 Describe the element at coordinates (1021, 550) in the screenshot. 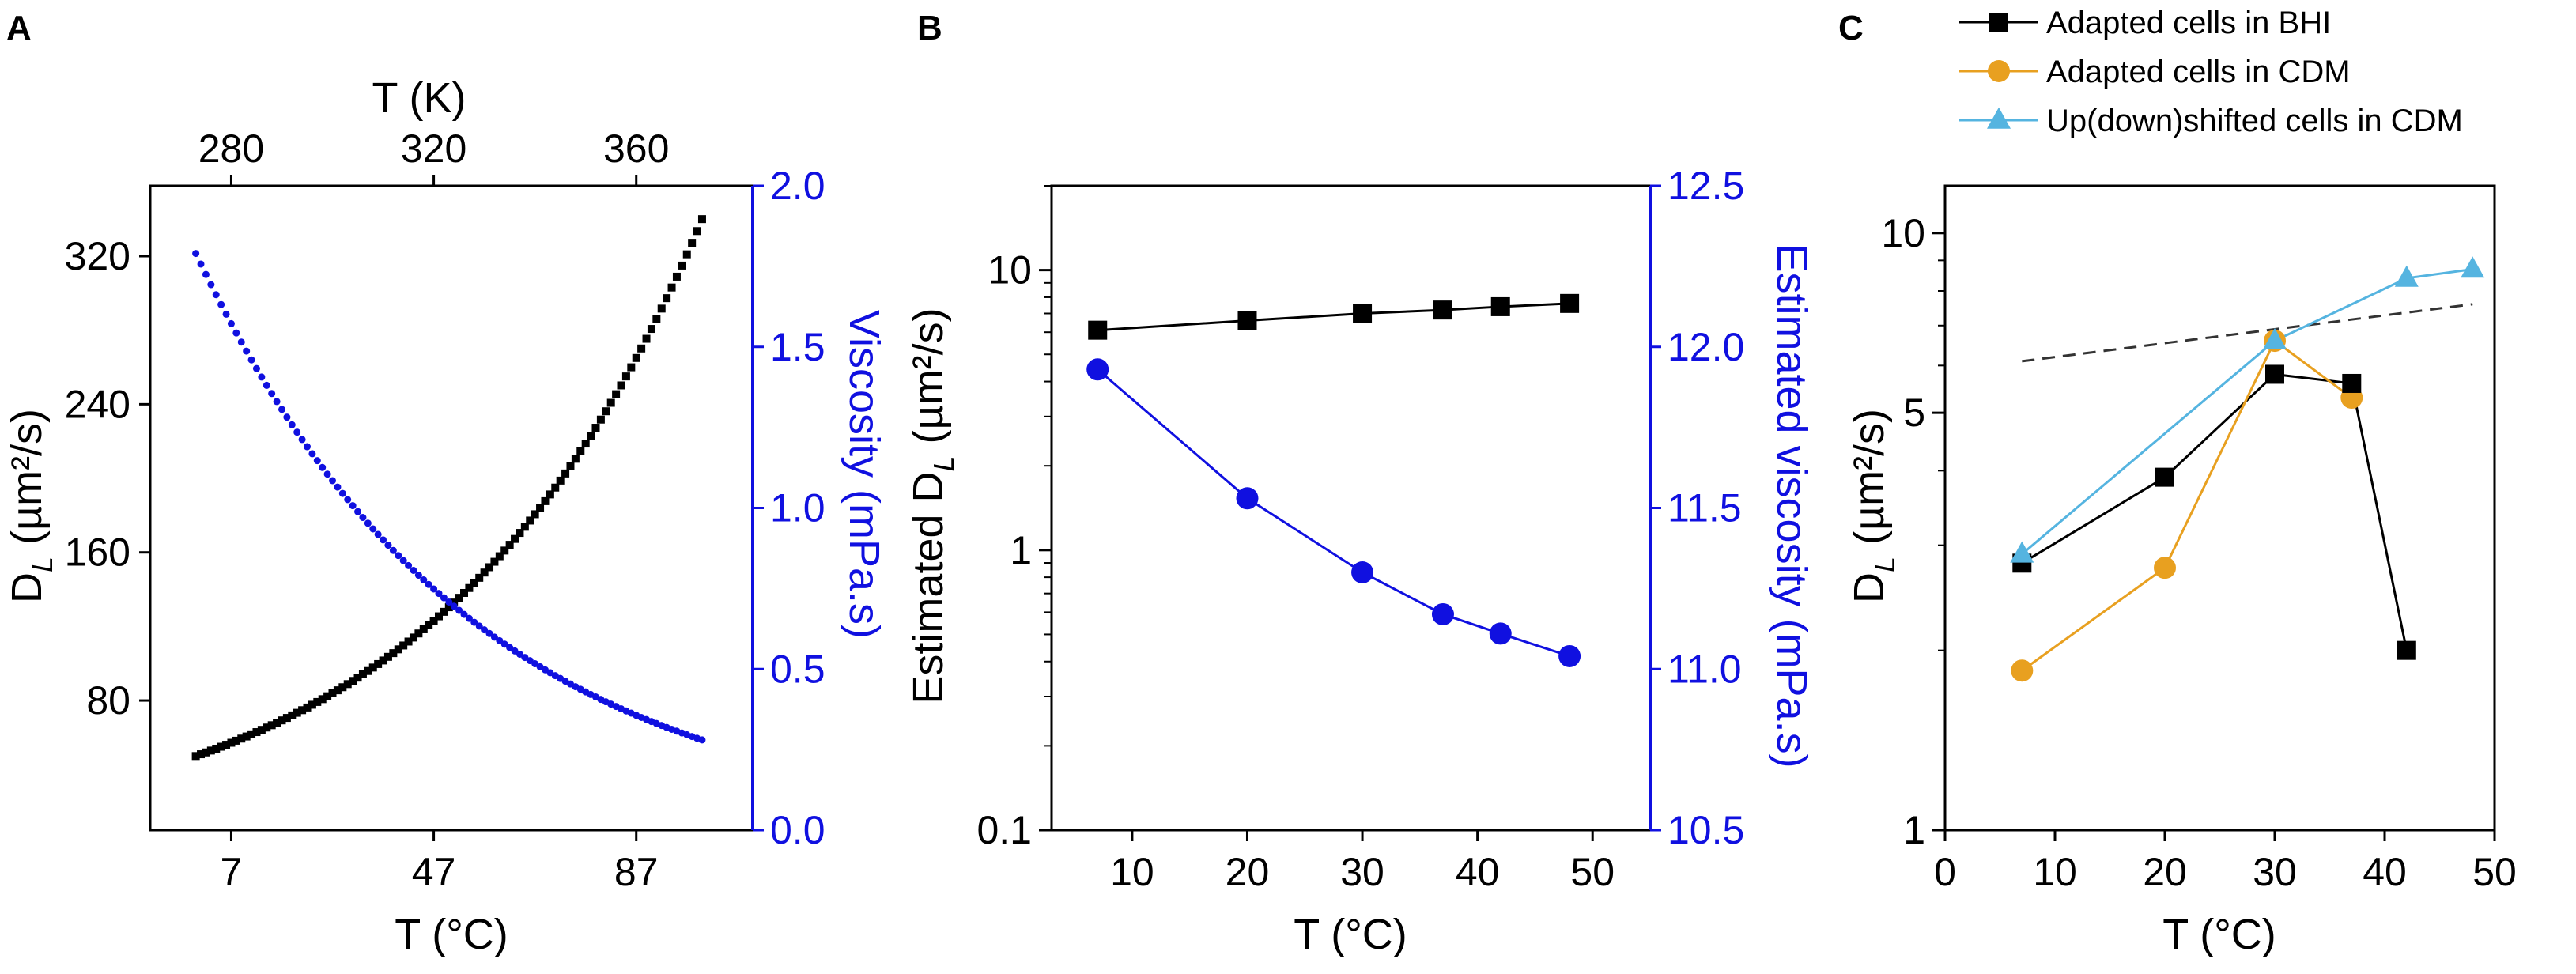

I see `panel-b-ytick-label: 1` at that location.